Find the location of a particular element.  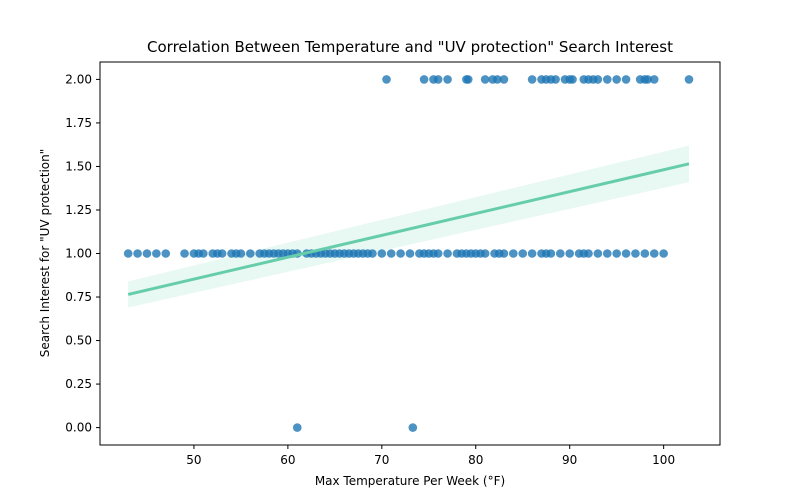

y-tick-label: 0.00 is located at coordinates (78, 428).